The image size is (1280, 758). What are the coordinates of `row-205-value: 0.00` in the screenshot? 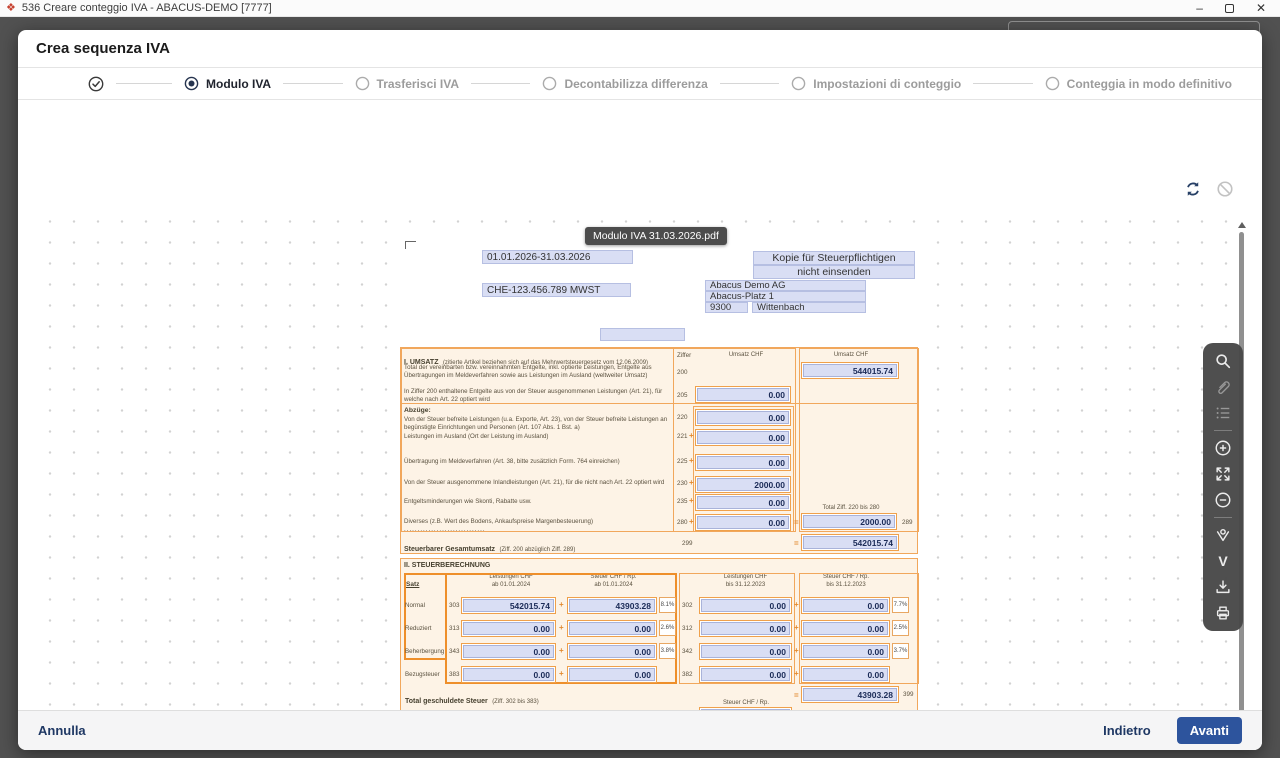 It's located at (743, 394).